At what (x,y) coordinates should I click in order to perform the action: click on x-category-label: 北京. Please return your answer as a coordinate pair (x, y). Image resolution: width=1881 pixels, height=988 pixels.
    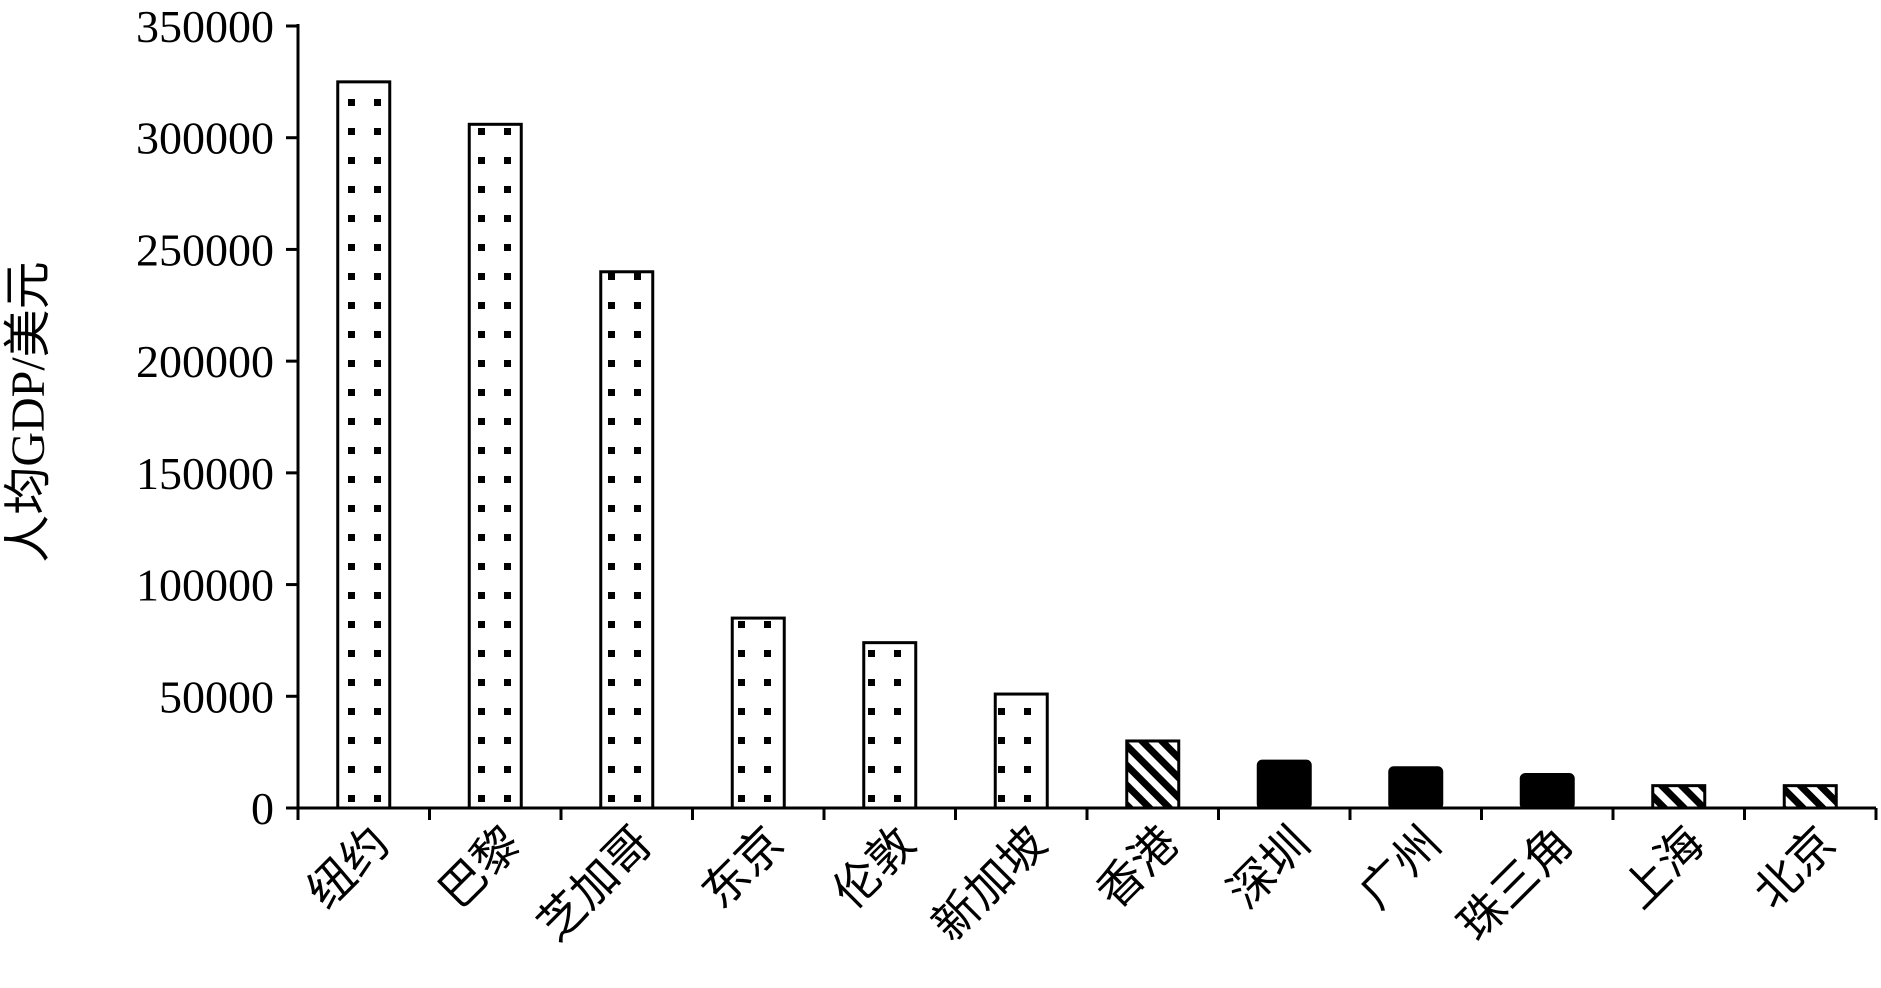
    Looking at the image, I should click on (1794, 867).